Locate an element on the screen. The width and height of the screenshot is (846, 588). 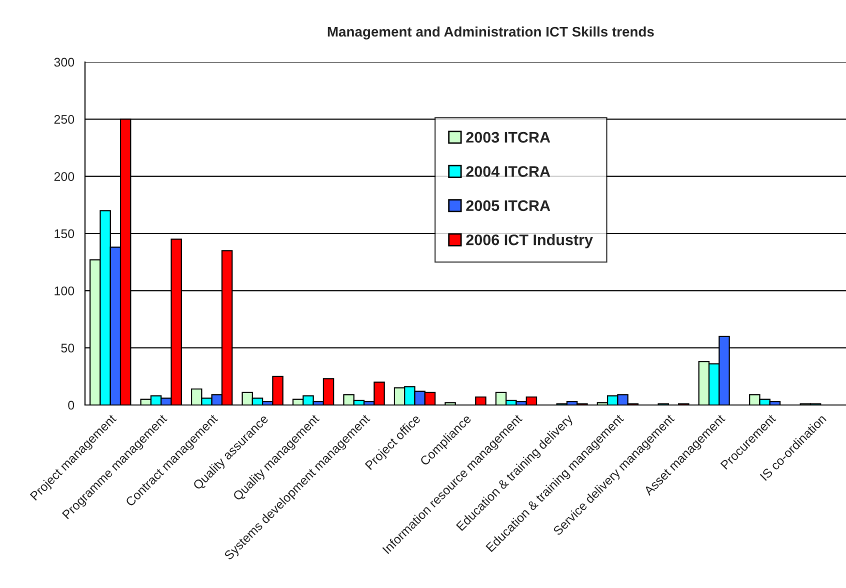
y-tick-label: 50 is located at coordinates (67, 348).